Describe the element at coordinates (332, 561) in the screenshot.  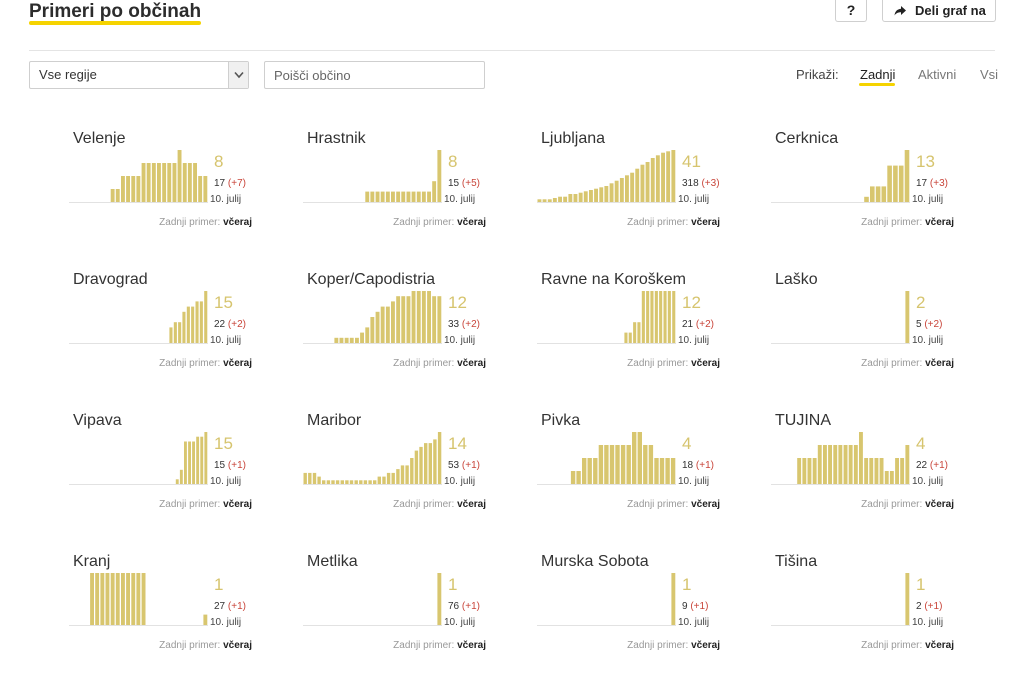
I see `municipality-name: Metlika` at that location.